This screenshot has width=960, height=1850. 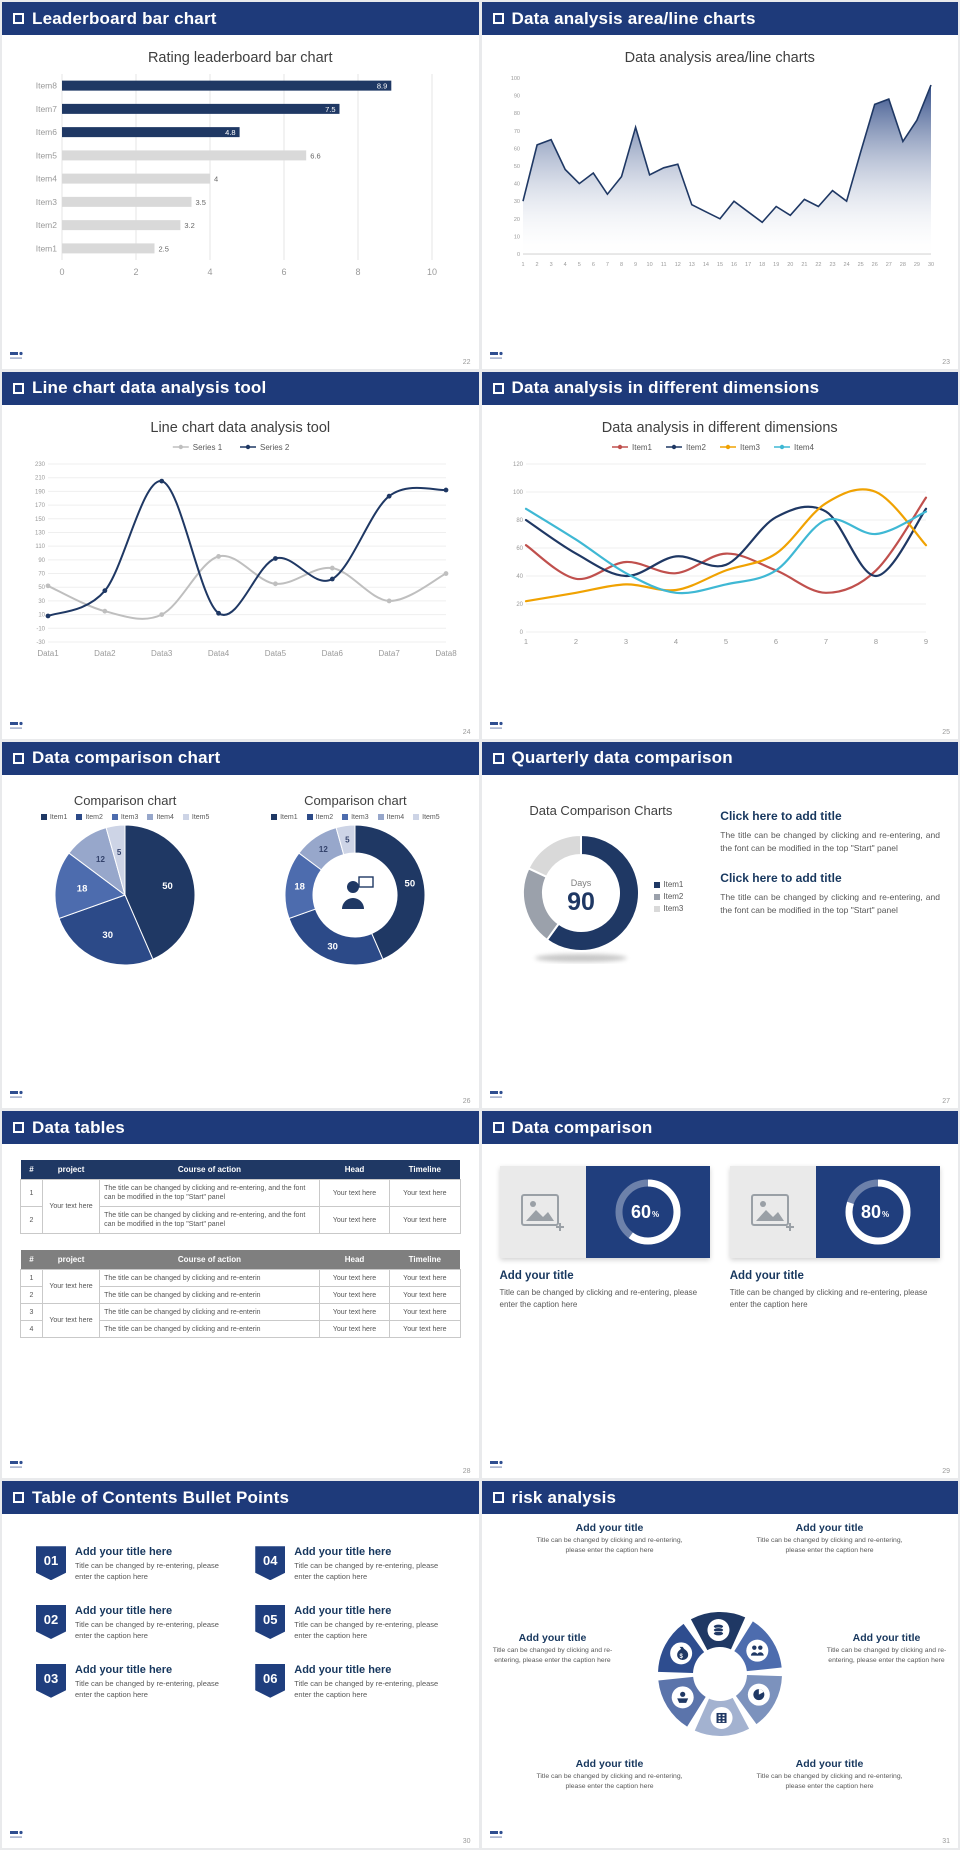 I want to click on table-header-row: # project Course of action Head Timeline, so click(x=240, y=1170).